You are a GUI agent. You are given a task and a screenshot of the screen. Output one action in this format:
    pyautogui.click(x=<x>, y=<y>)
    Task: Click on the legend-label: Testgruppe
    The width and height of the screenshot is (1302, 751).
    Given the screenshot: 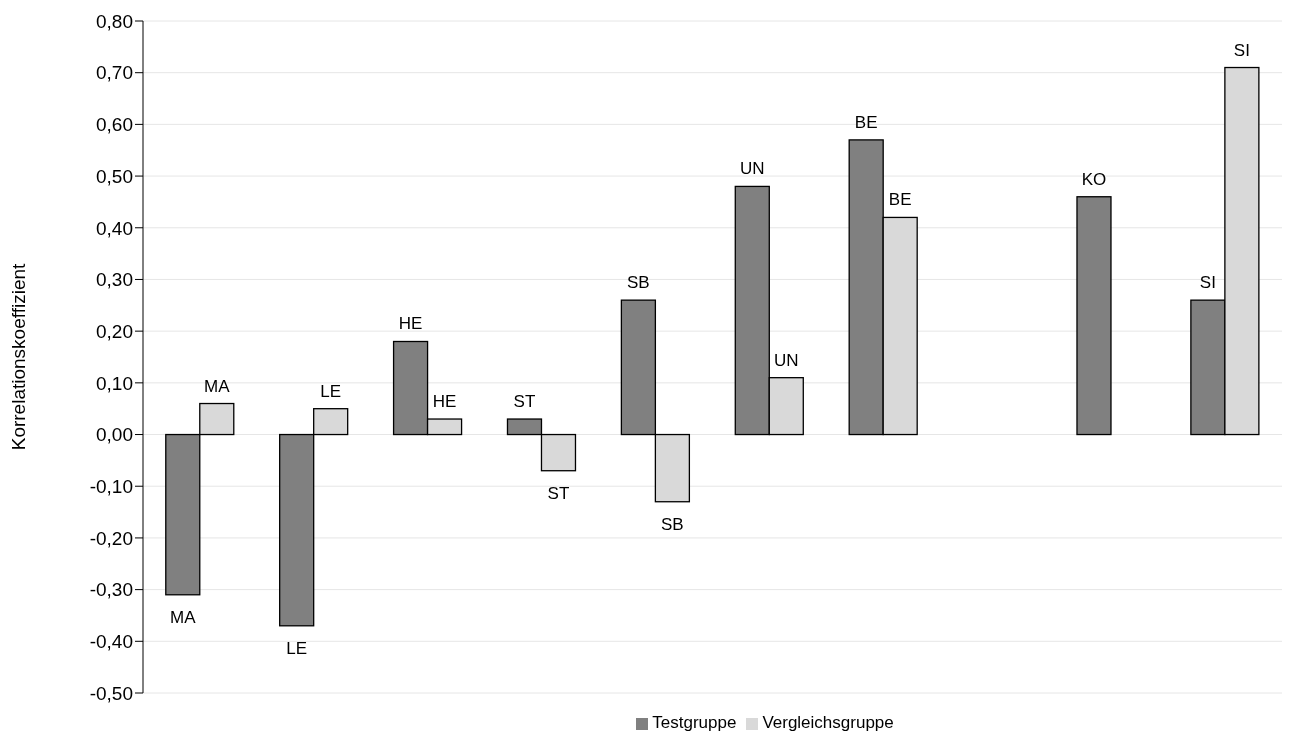 What is the action you would take?
    pyautogui.click(x=694, y=722)
    